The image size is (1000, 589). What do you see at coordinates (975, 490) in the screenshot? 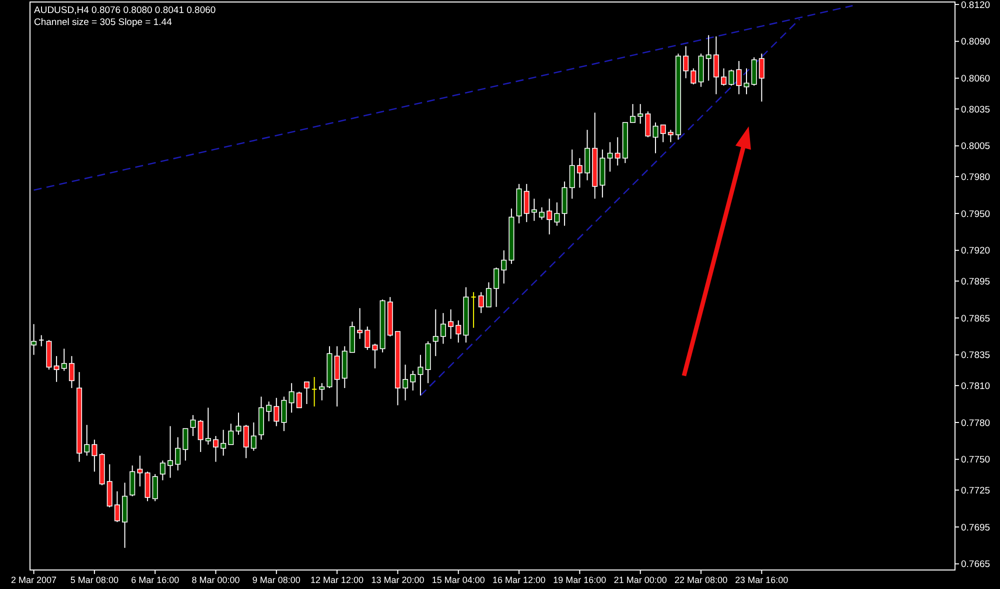
I see `y-tick-label: 0.7725` at bounding box center [975, 490].